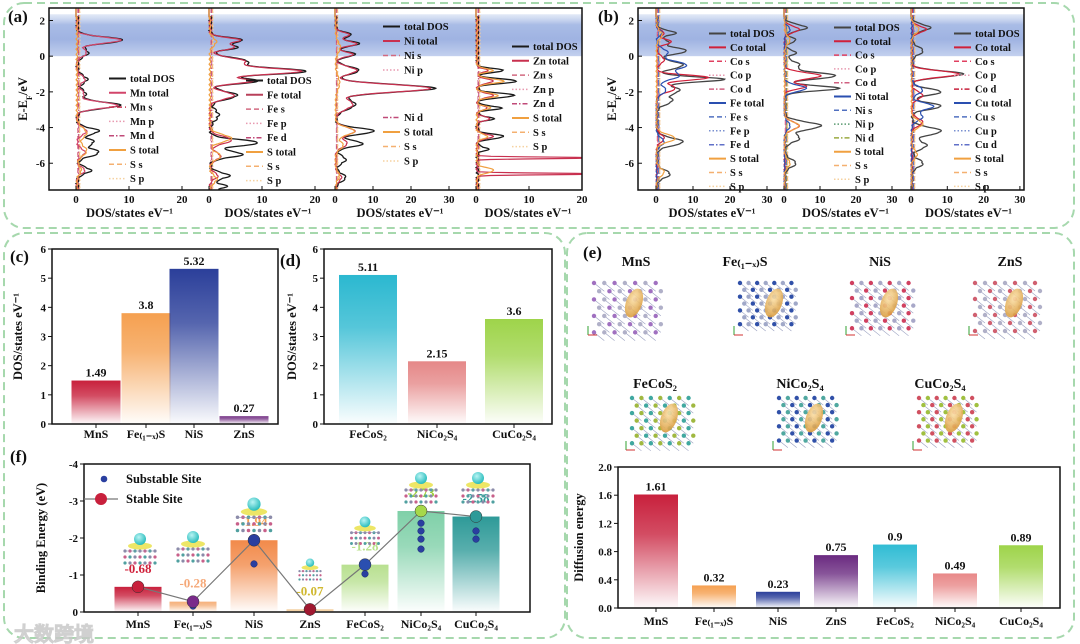  What do you see at coordinates (880, 262) in the screenshot?
I see `structure-label: NiS` at bounding box center [880, 262].